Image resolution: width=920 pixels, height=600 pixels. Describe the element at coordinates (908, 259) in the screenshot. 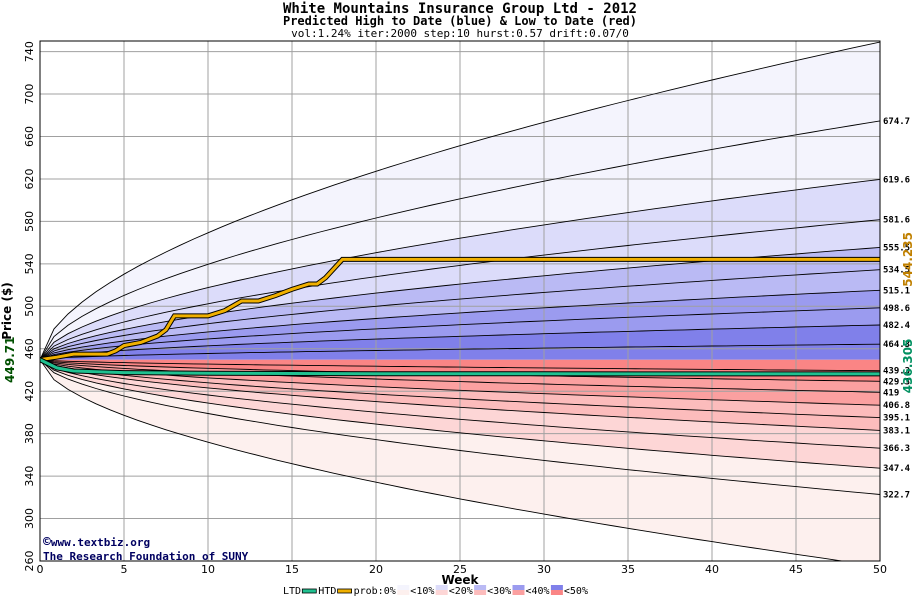

I see `htd-value-label: 544.235` at that location.